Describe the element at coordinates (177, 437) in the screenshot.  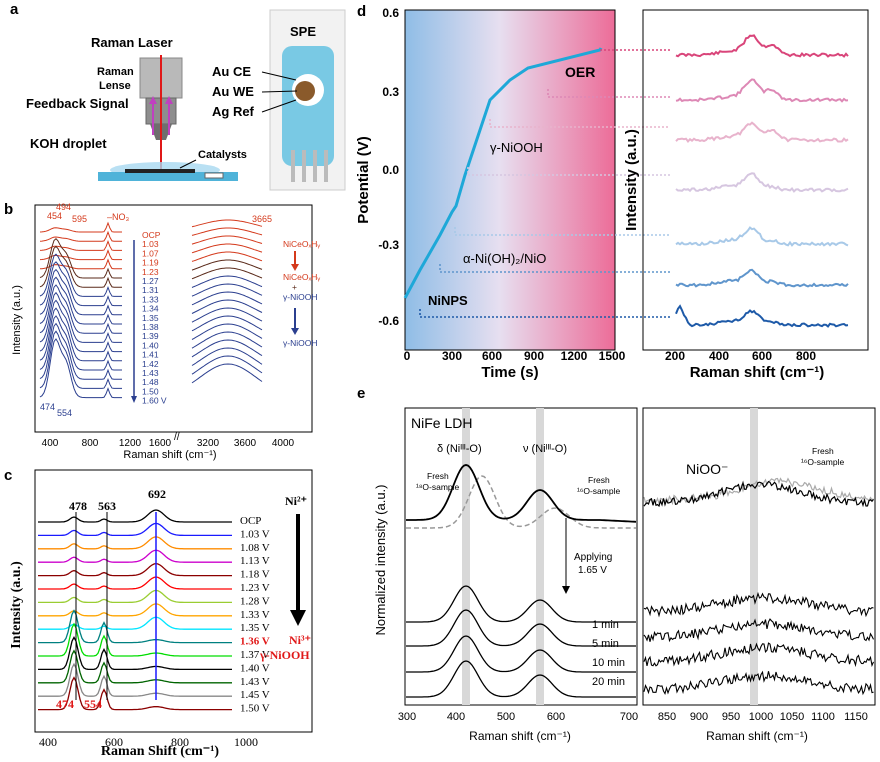
I see `b-axis-break: //` at that location.